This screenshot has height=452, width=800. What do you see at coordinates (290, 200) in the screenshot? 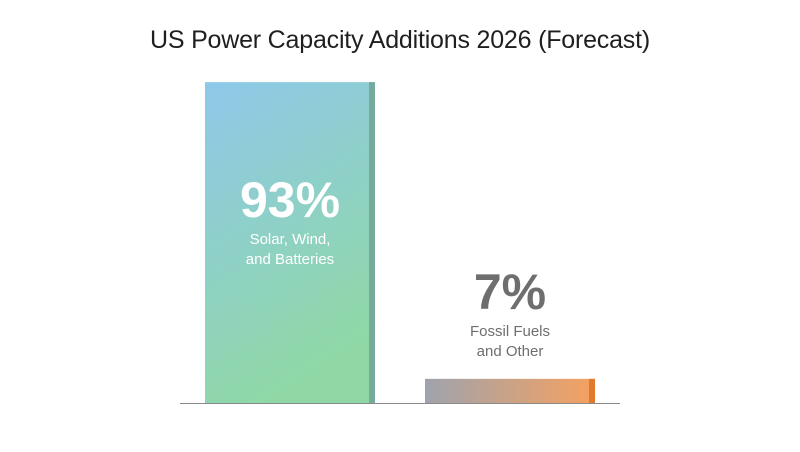
I see `value-label-1: 93%` at bounding box center [290, 200].